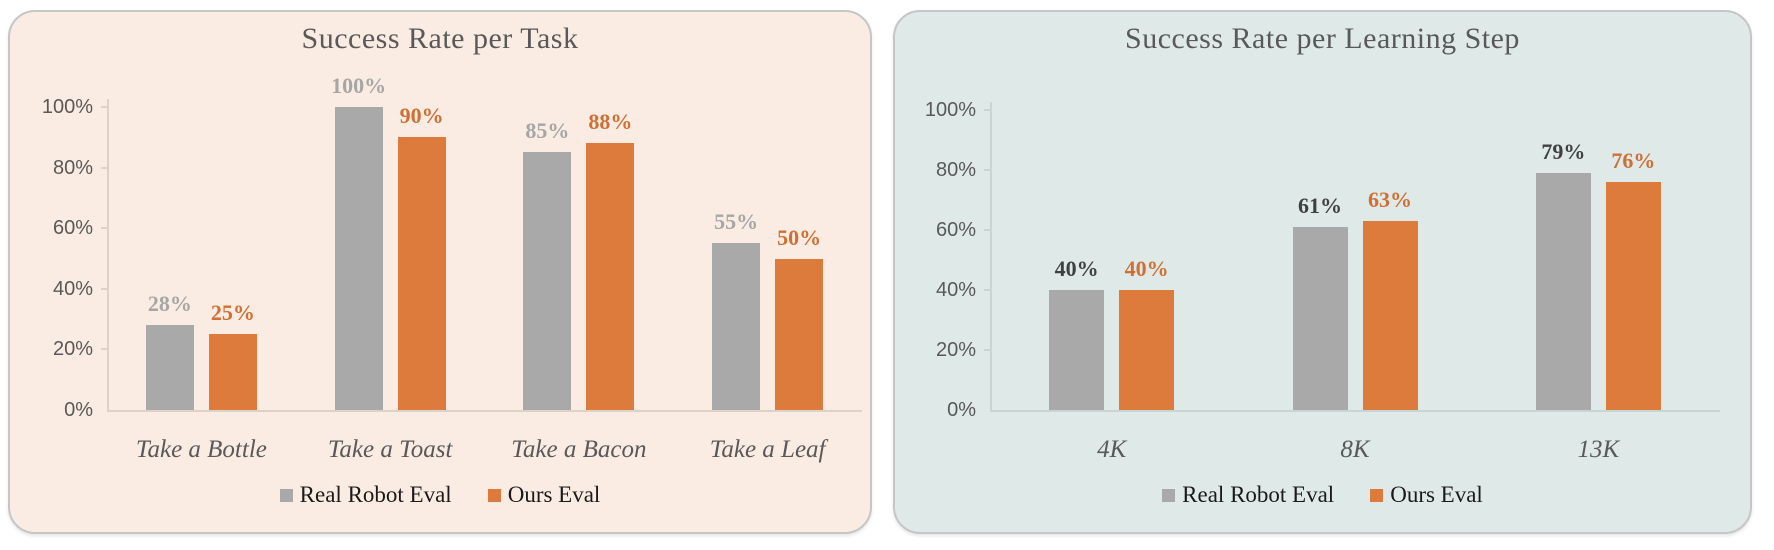  What do you see at coordinates (610, 122) in the screenshot?
I see `bar-value-label: 88%` at bounding box center [610, 122].